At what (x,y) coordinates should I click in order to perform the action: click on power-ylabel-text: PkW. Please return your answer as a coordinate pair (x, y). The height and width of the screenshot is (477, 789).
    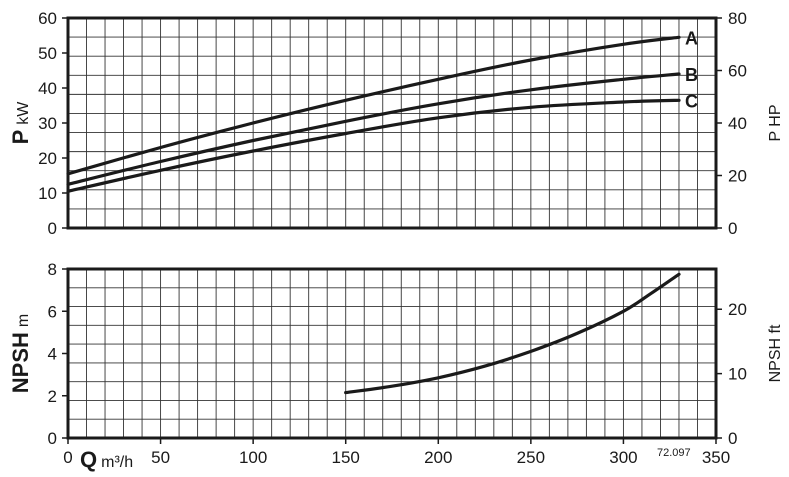
    Looking at the image, I should click on (20, 123).